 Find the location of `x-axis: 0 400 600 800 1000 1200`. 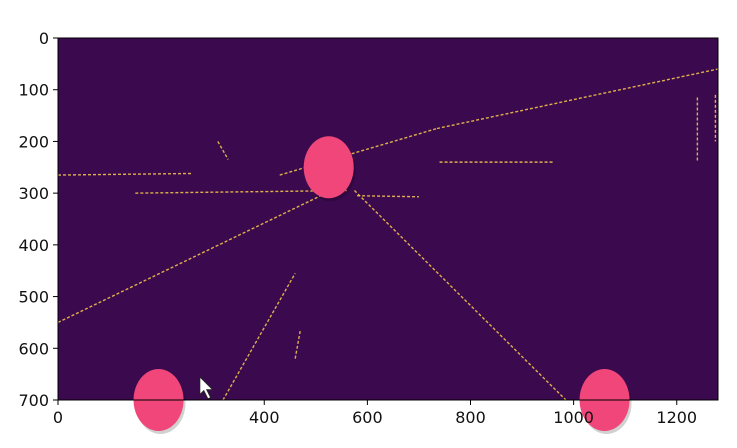

x-axis: 0 400 600 800 1000 1200 is located at coordinates (375, 413).